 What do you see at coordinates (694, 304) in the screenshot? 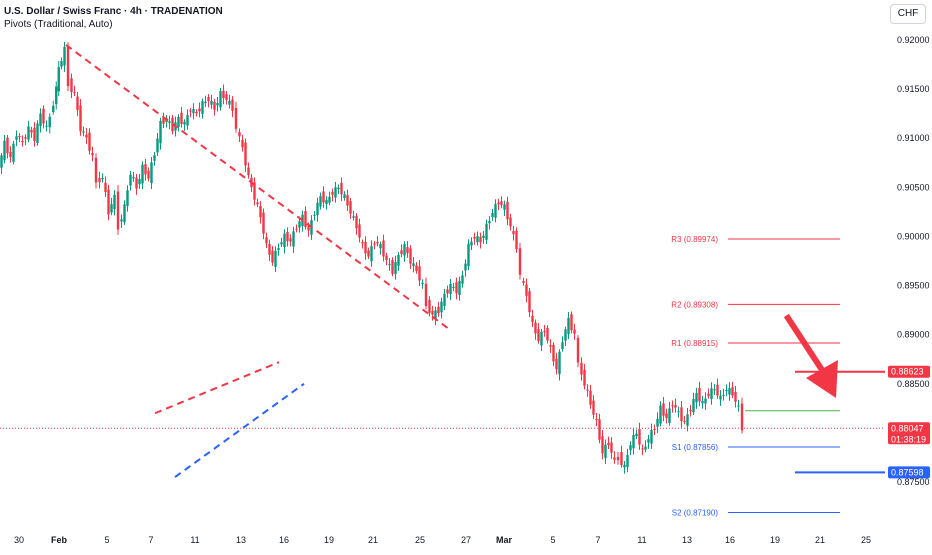
I see `pivot-label-1: R2 (0.89308)` at bounding box center [694, 304].